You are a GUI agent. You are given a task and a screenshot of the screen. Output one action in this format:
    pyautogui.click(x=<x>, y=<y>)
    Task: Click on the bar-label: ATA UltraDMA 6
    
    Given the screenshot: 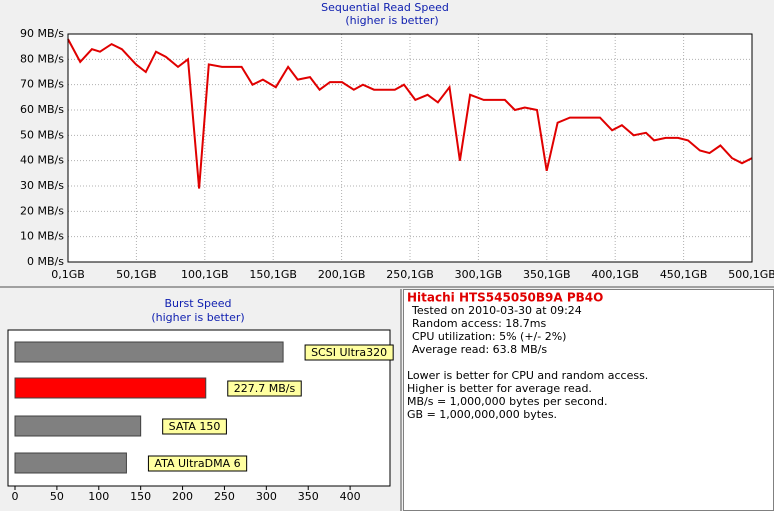 What is the action you would take?
    pyautogui.click(x=197, y=463)
    